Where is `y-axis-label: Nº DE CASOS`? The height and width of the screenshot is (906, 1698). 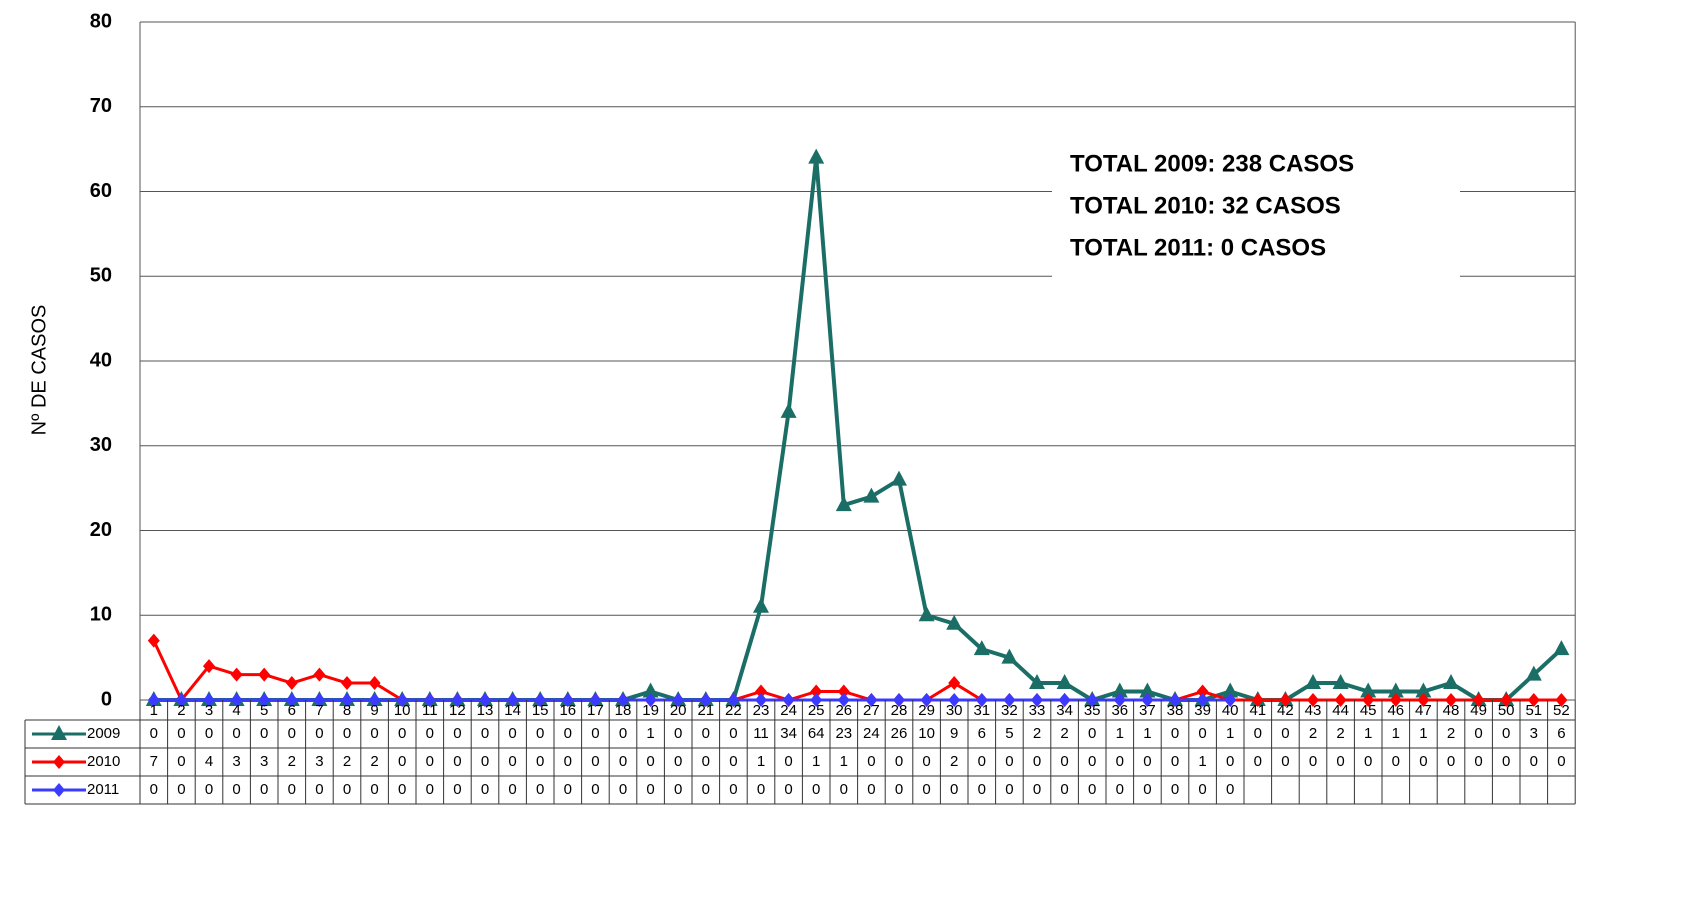
y-axis-label: Nº DE CASOS is located at coordinates (39, 370).